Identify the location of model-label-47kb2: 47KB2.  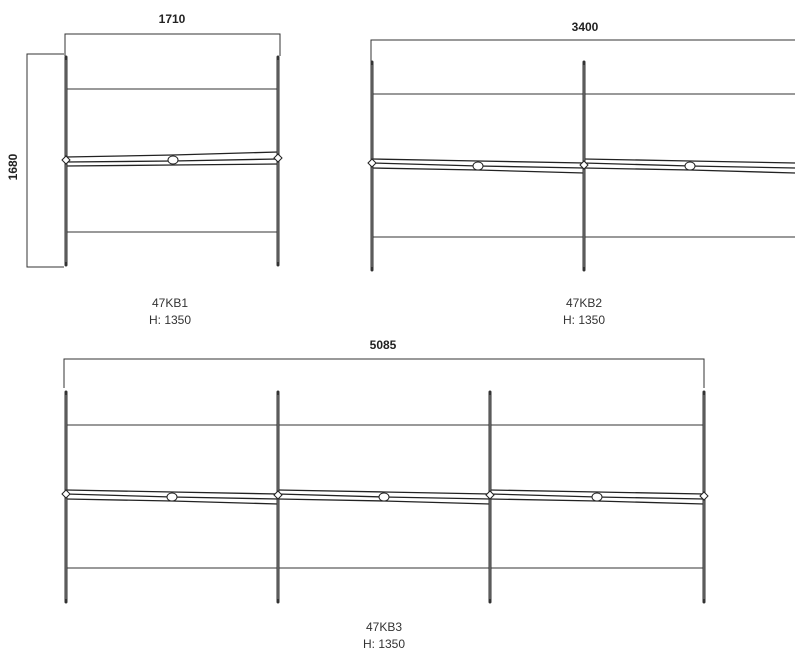
(584, 303).